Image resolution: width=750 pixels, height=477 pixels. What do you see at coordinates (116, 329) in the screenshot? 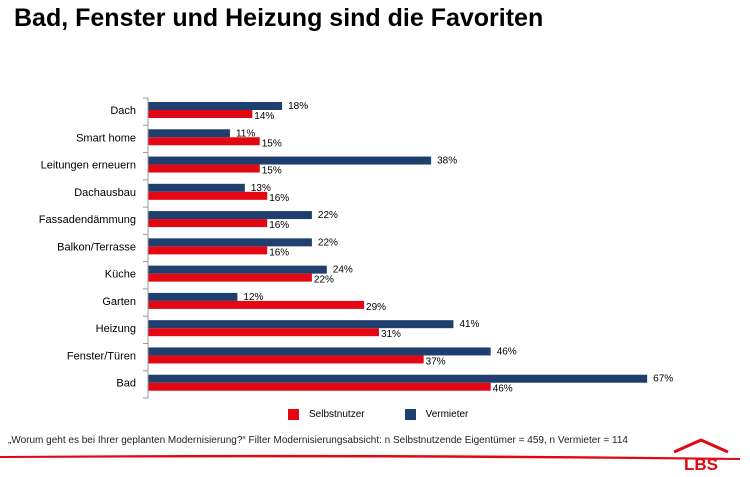
I see `category-label: Heizung` at bounding box center [116, 329].